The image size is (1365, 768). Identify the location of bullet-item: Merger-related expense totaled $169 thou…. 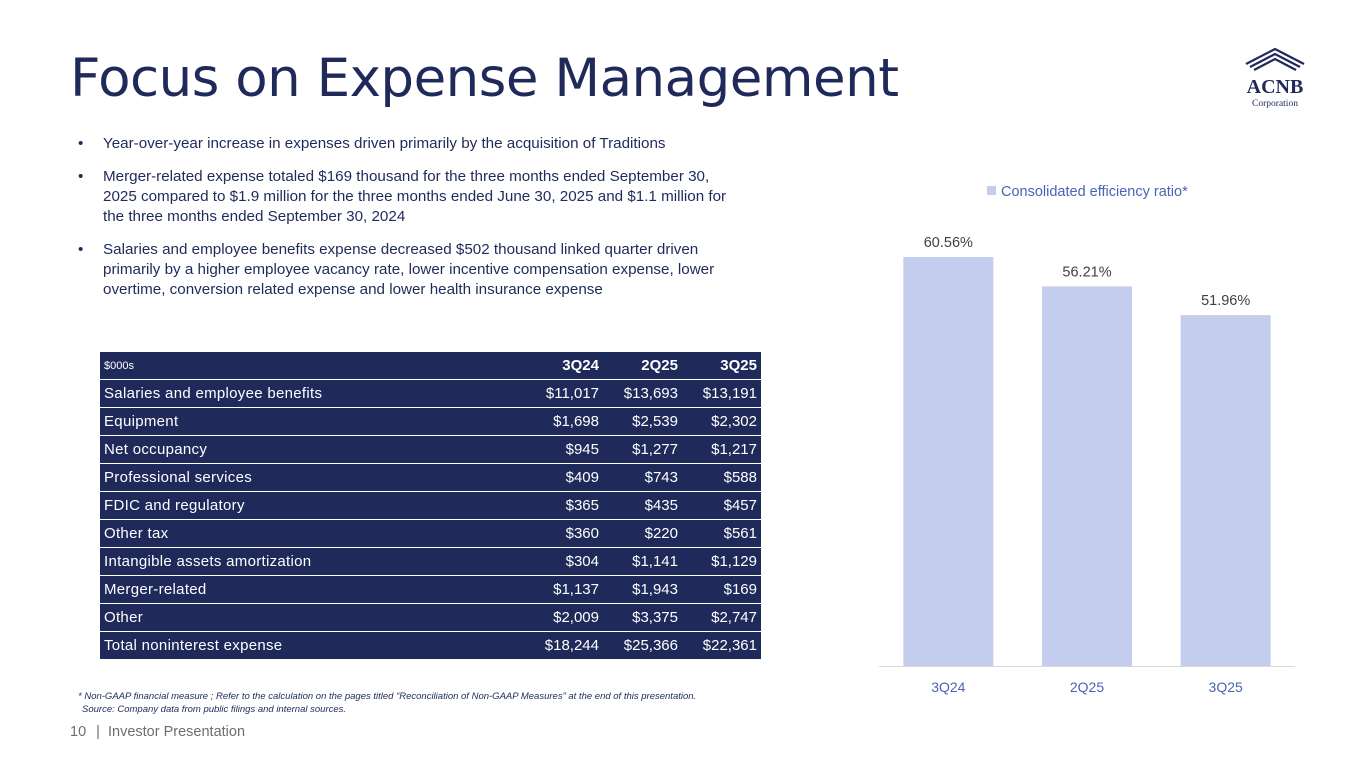
(408, 197).